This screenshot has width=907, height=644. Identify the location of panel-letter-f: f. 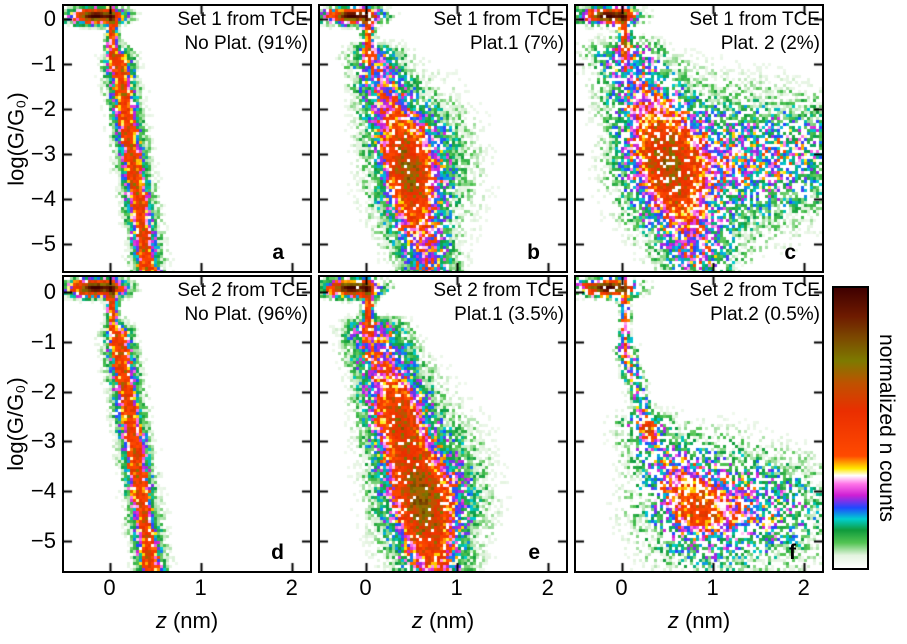
(792, 552).